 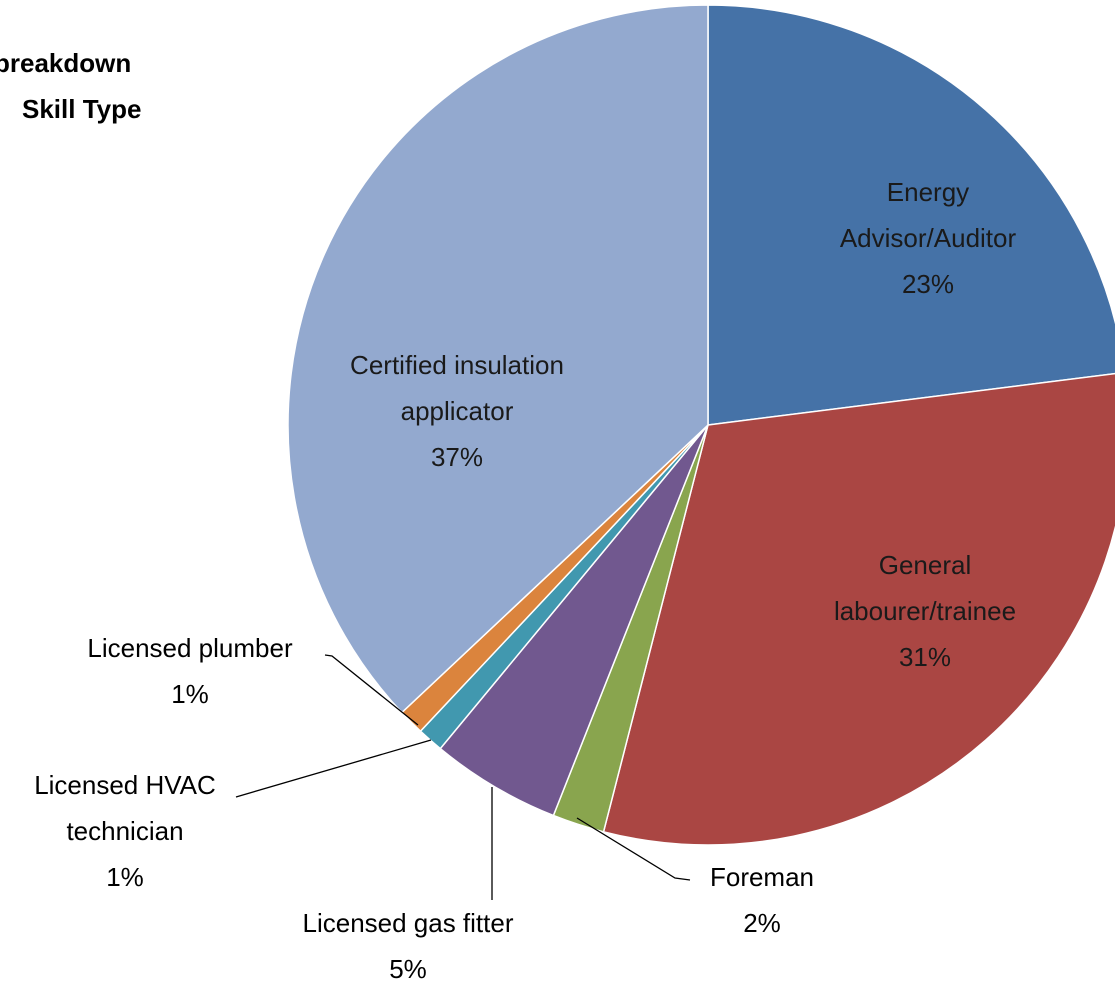 What do you see at coordinates (66, 63) in the screenshot?
I see `title-line: breakdown` at bounding box center [66, 63].